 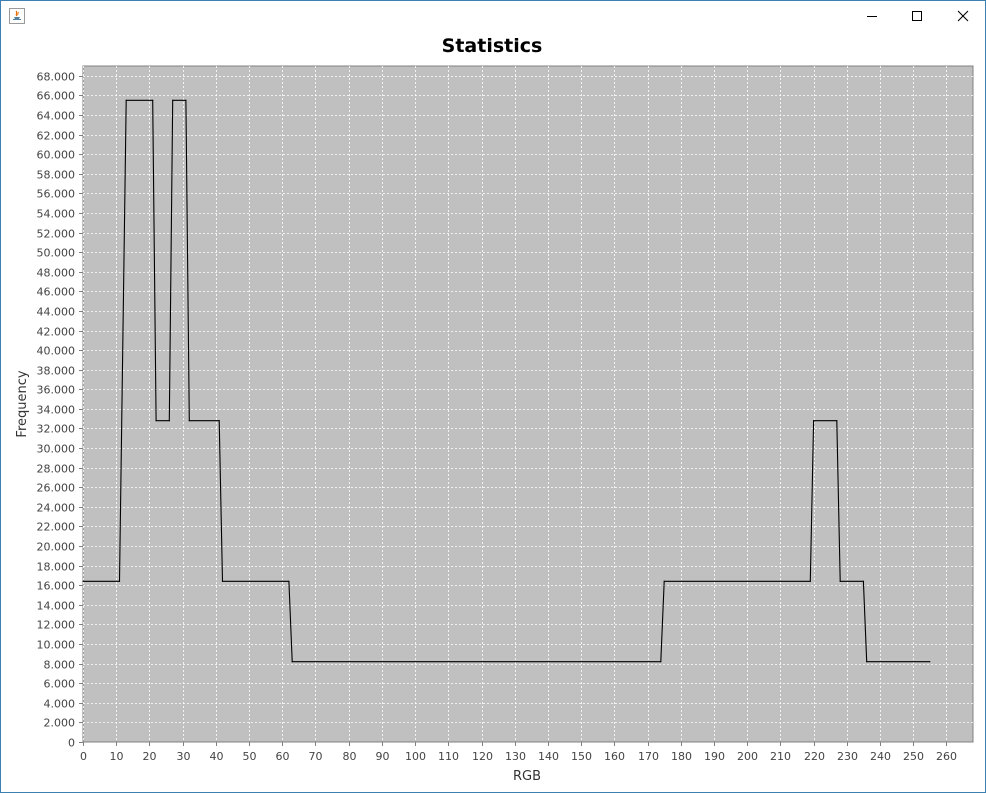 What do you see at coordinates (350, 756) in the screenshot?
I see `x-tick-label: 80` at bounding box center [350, 756].